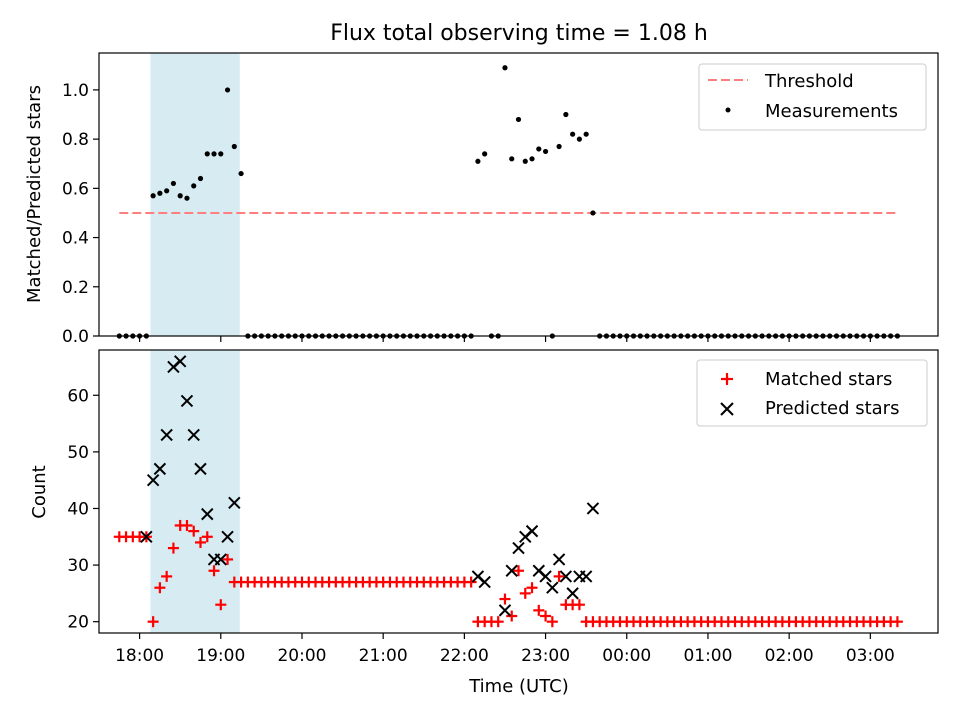 The width and height of the screenshot is (960, 720). Describe the element at coordinates (727, 379) in the screenshot. I see `legend-matched-swatch` at that location.